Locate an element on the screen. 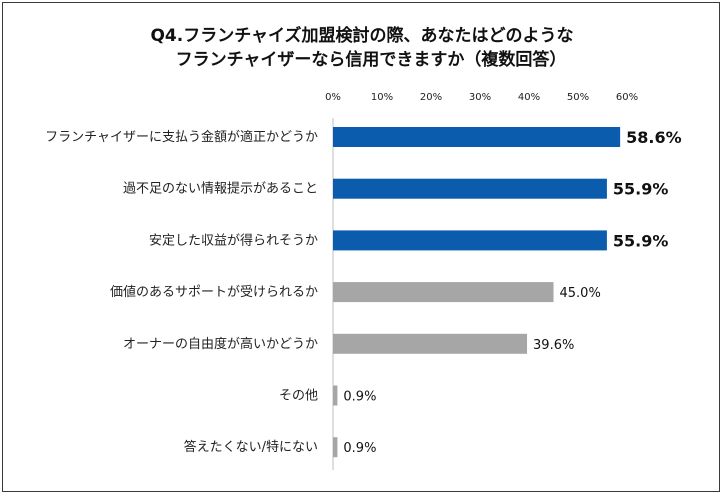  chart-title-line-1: Q4.フランチャイズ加盟検討の際、あなたはどのような is located at coordinates (362, 36).